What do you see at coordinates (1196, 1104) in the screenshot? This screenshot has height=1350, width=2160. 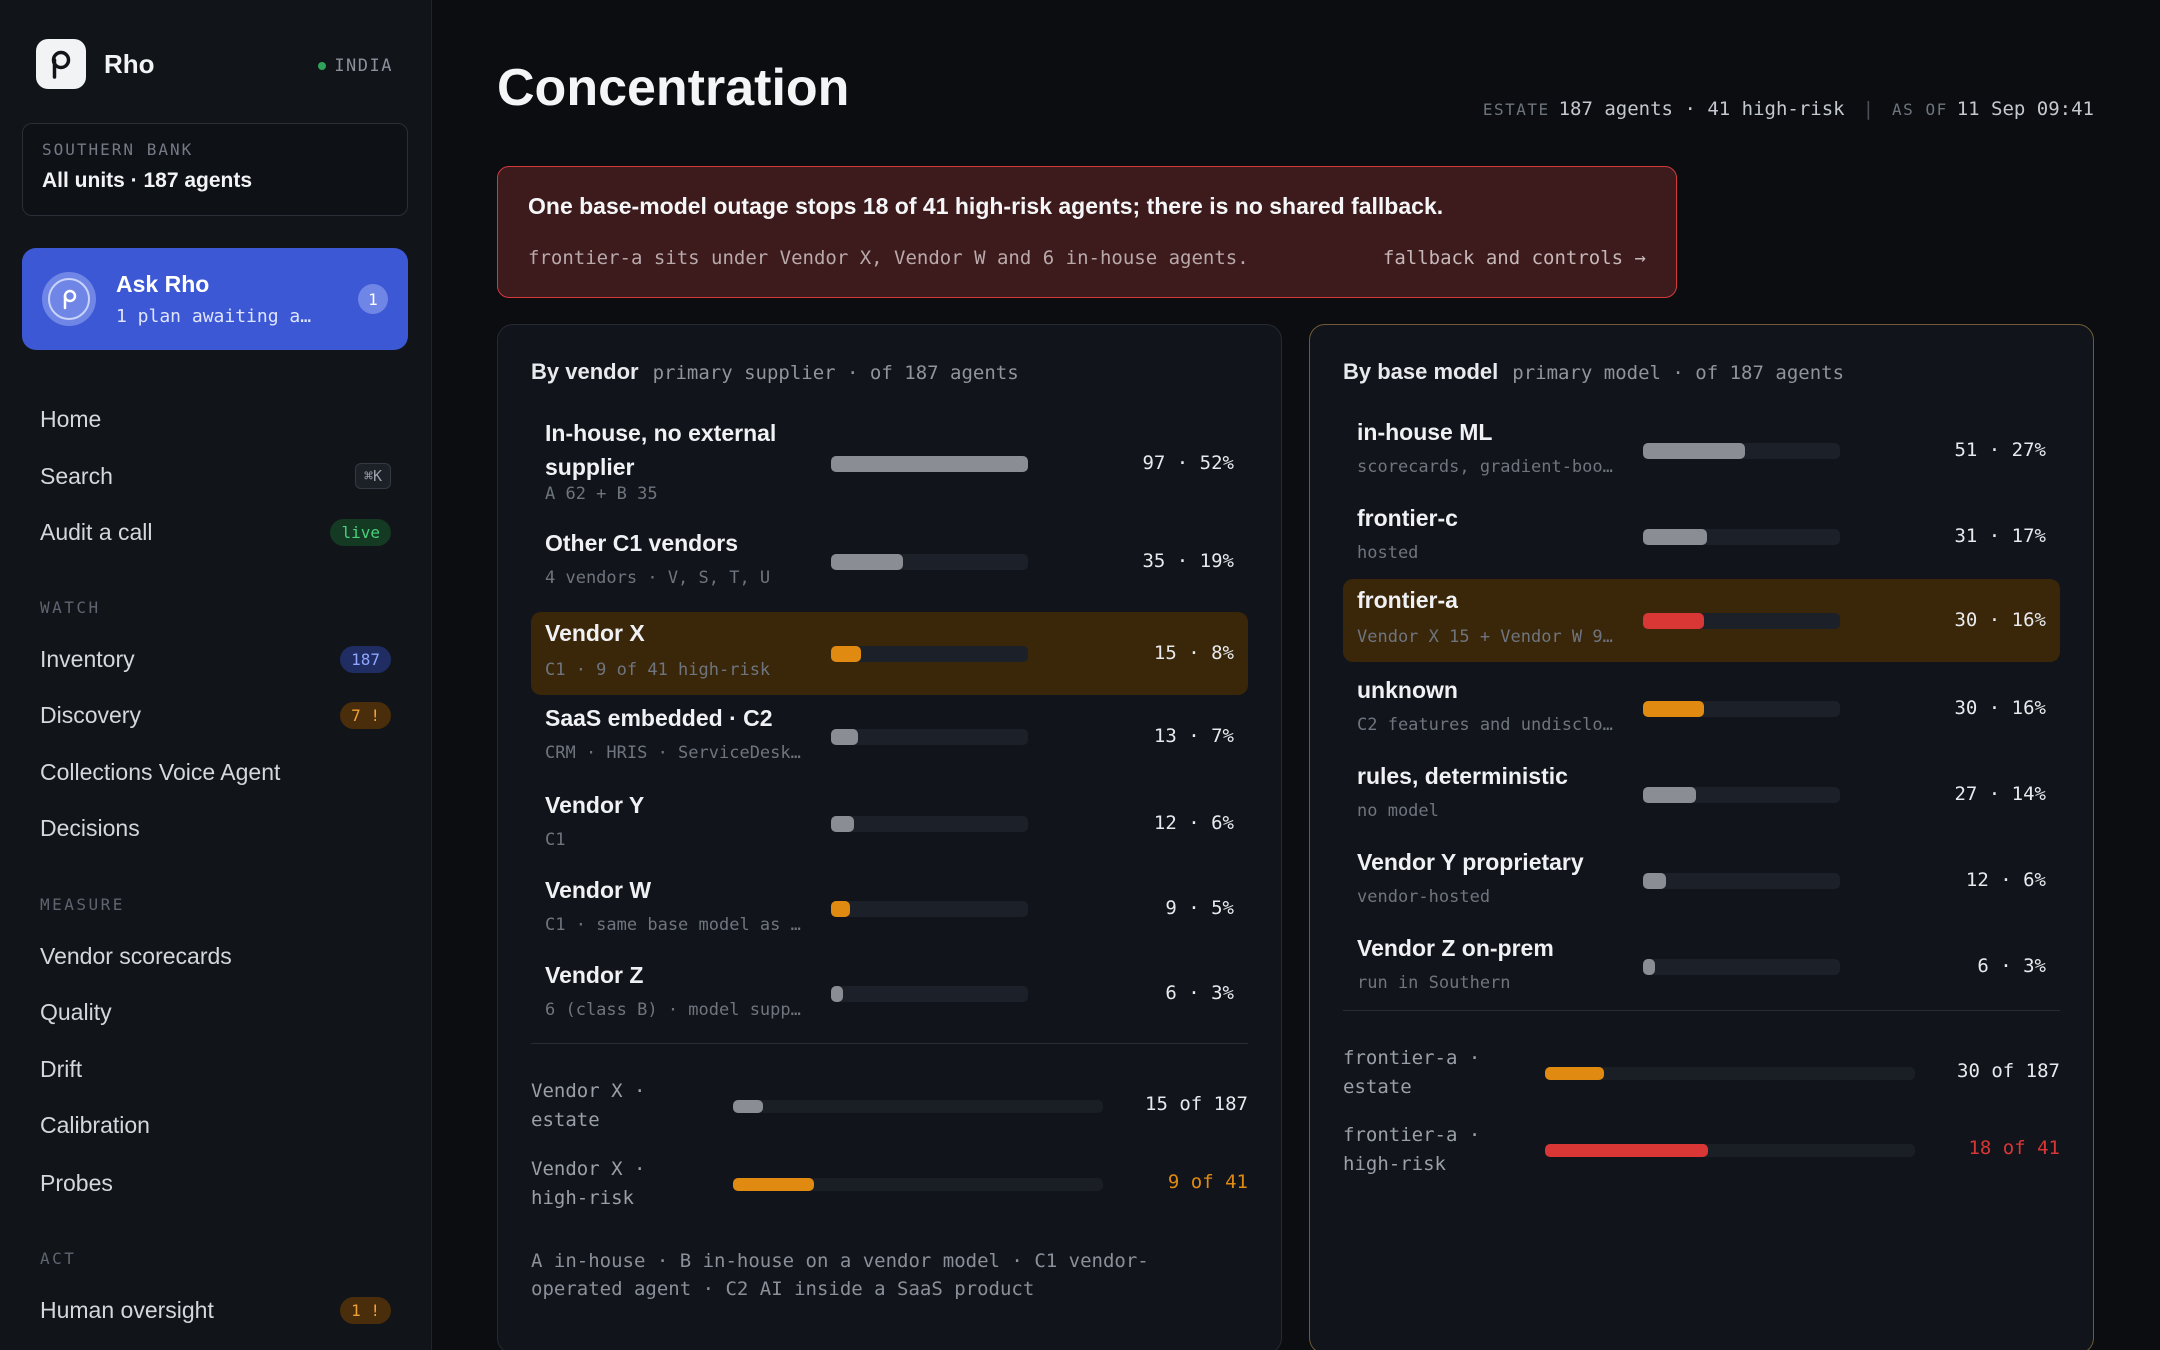 I see `summary-value: 15 of 187` at bounding box center [1196, 1104].